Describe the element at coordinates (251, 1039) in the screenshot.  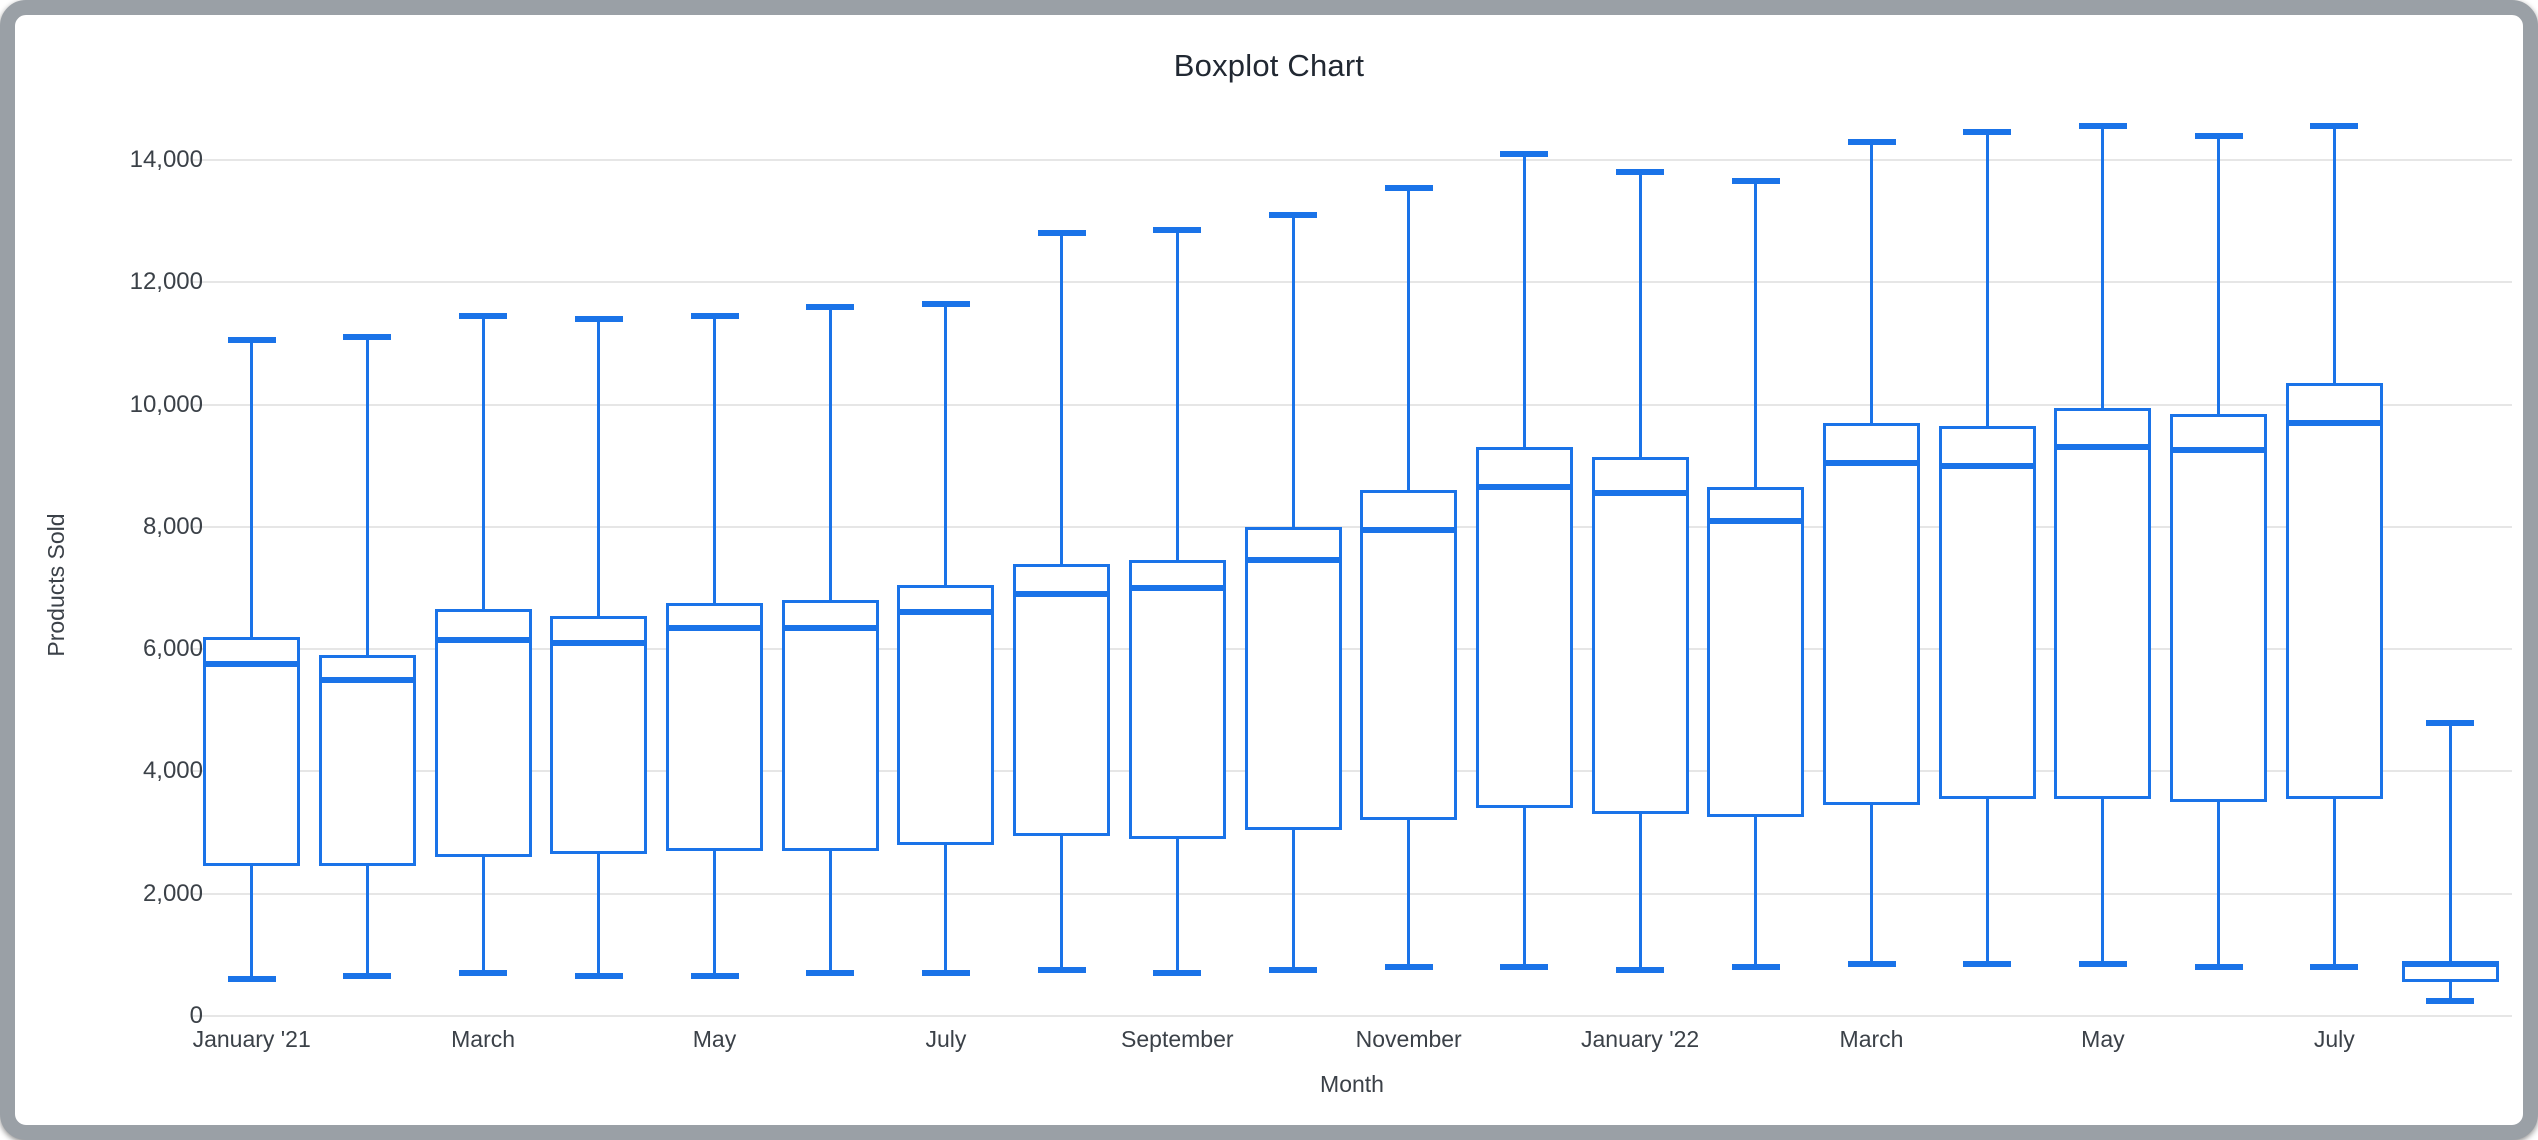
I see `x-tick-label: January '21` at that location.